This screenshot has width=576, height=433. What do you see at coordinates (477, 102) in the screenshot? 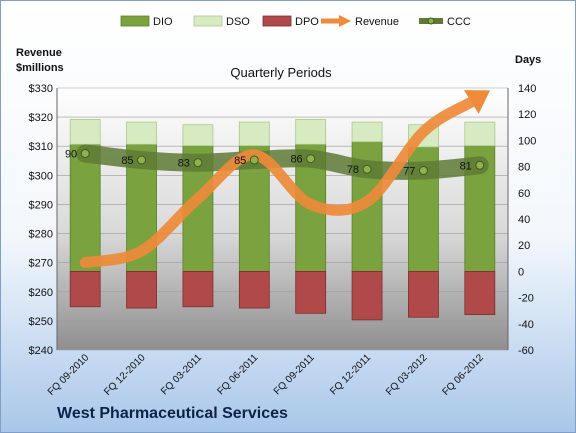
I see `revenue-arrowhead` at bounding box center [477, 102].